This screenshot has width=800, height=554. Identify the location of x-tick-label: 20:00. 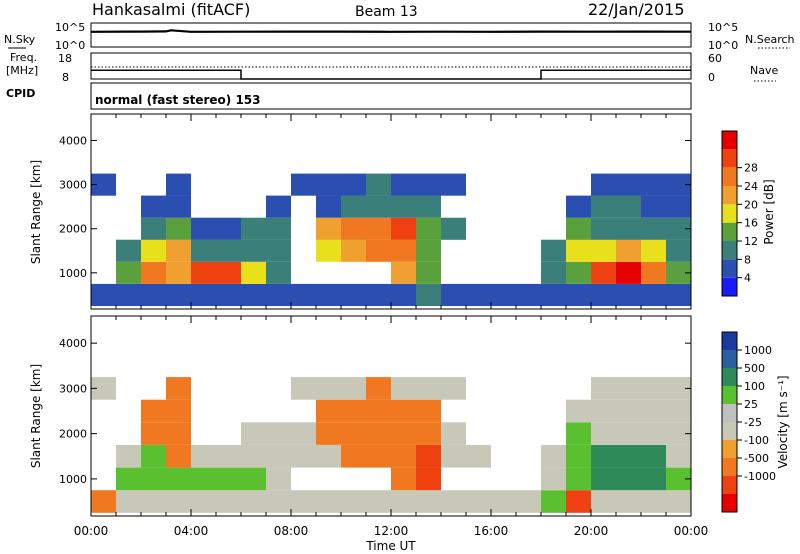
(591, 531).